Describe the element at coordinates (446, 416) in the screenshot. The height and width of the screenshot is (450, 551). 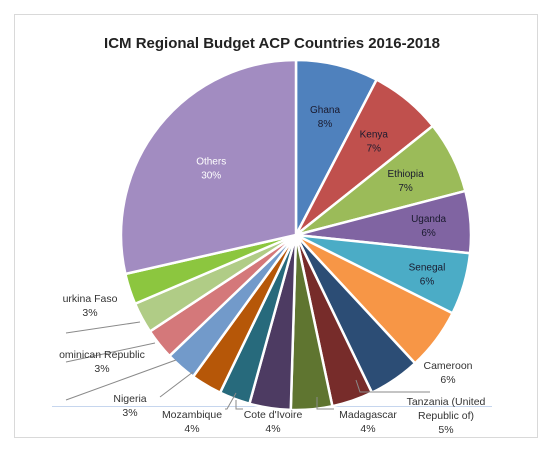
I see `slice-label-tanzania-united-republic-of: Republic of)` at that location.